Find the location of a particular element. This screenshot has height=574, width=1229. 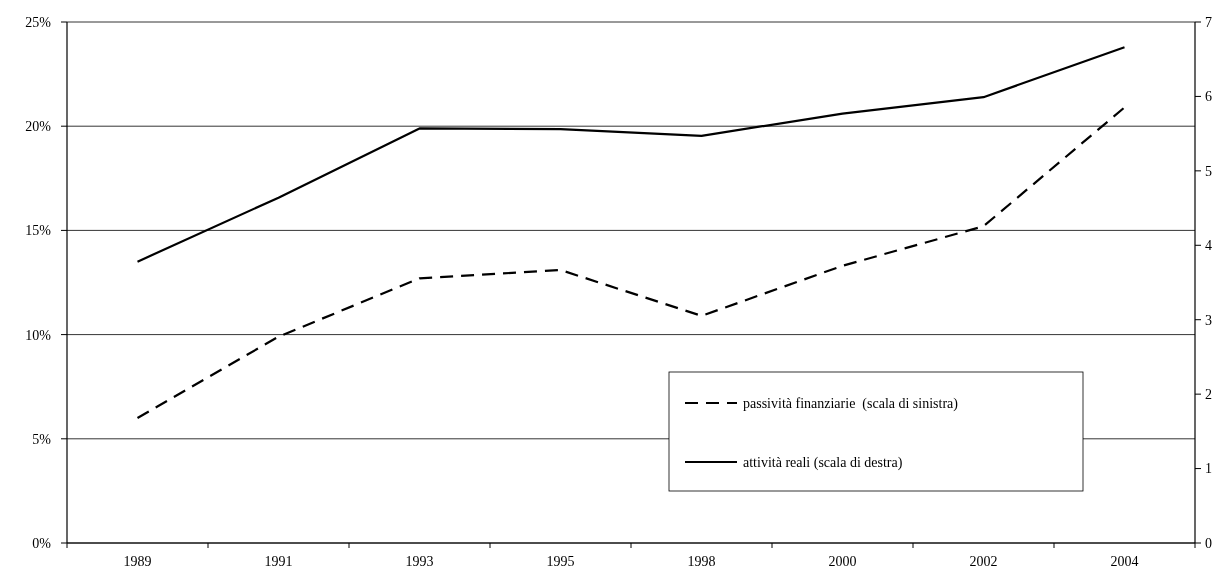

y2-tick-label: 6 is located at coordinates (1208, 97).